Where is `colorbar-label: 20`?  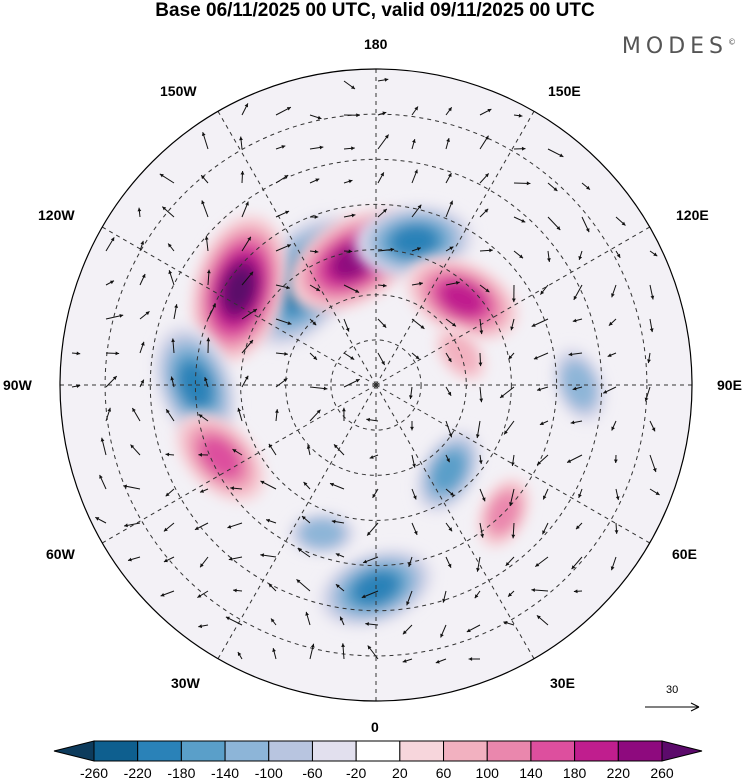 colorbar-label: 20 is located at coordinates (400, 773).